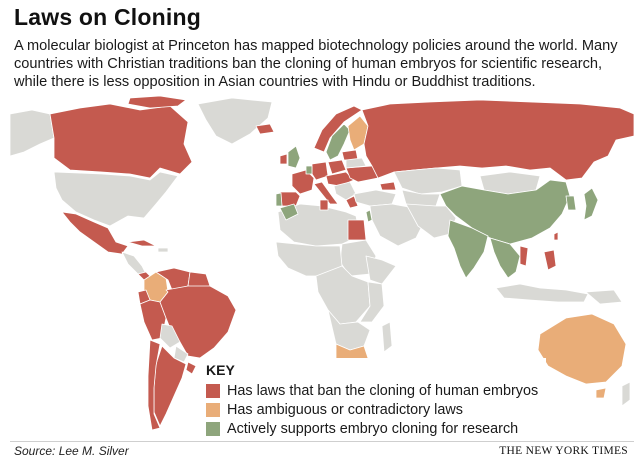  What do you see at coordinates (142, 243) in the screenshot?
I see `region-cuba` at bounding box center [142, 243].